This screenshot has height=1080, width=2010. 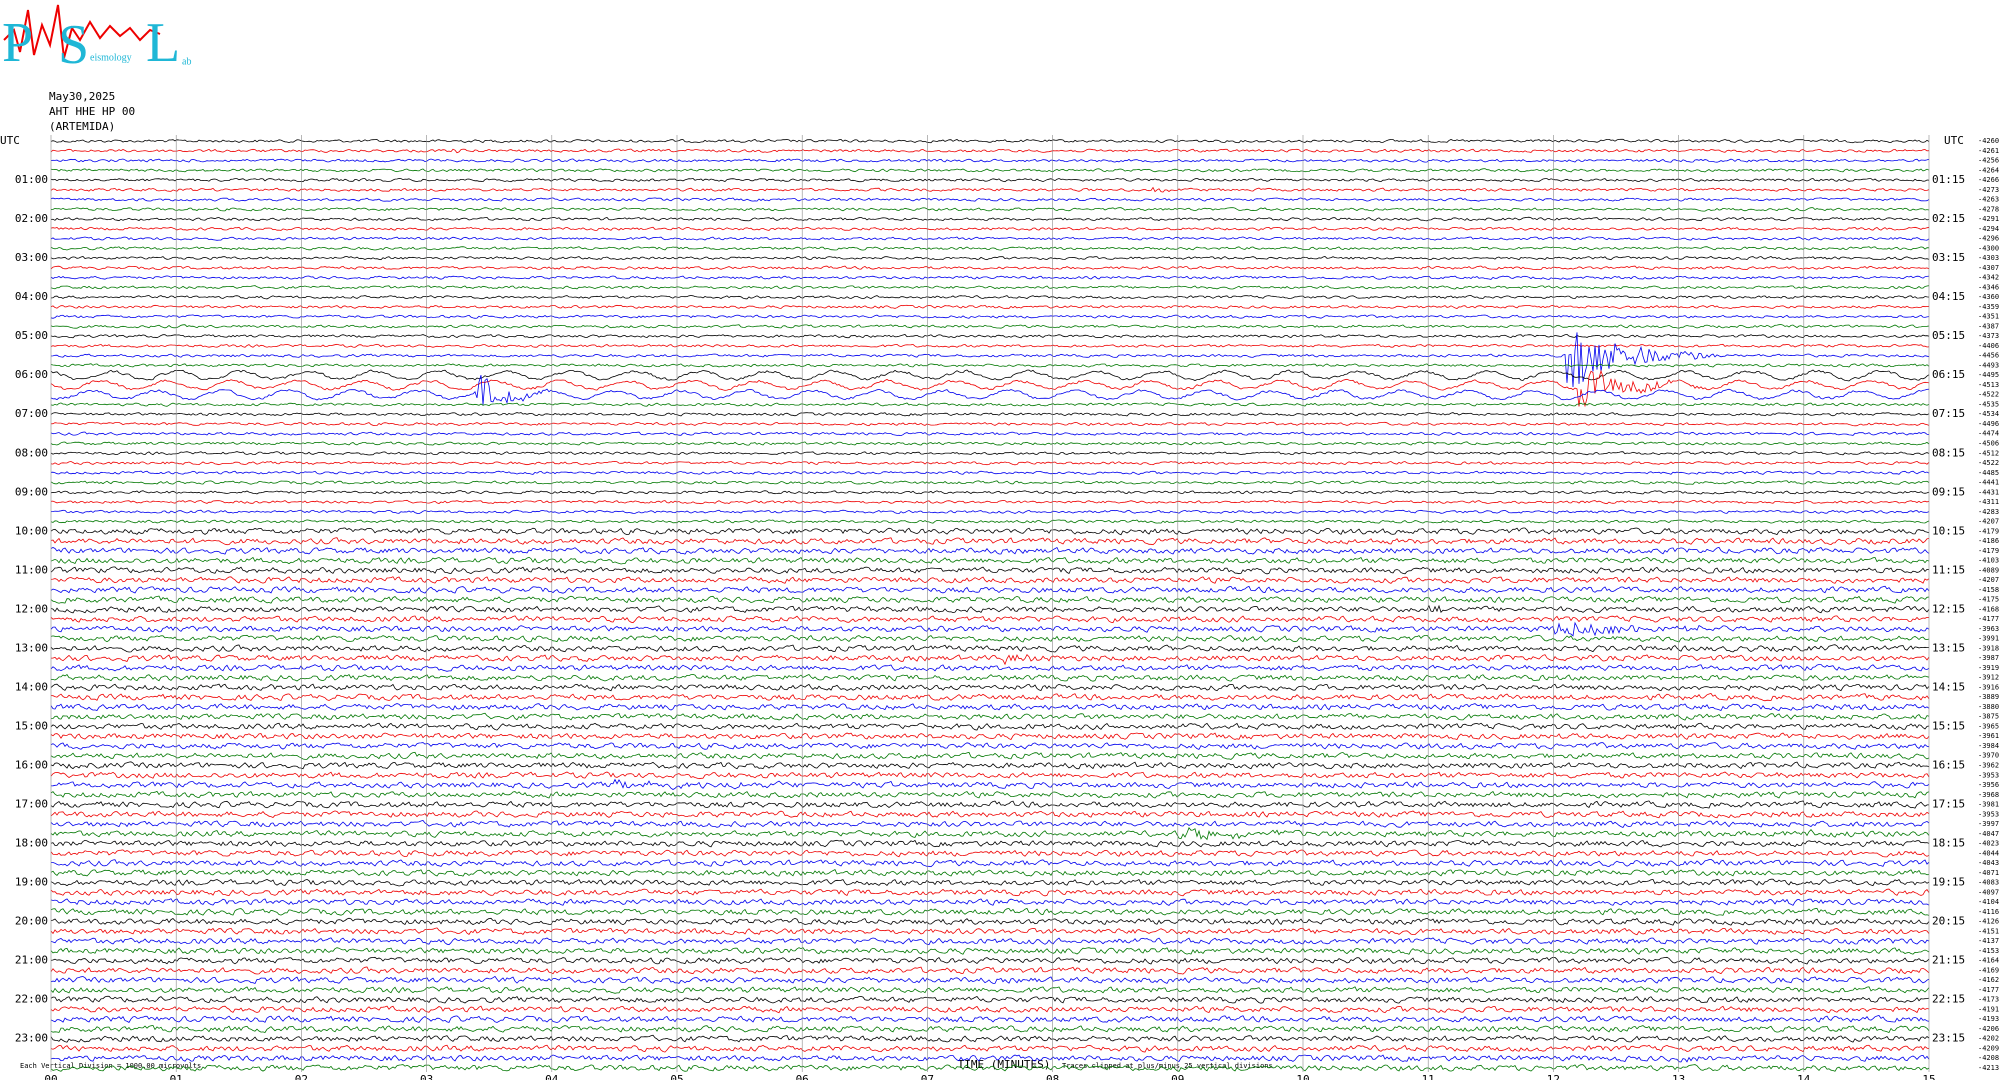 What do you see at coordinates (1988, 639) in the screenshot?
I see `trace-offset: -3991` at bounding box center [1988, 639].